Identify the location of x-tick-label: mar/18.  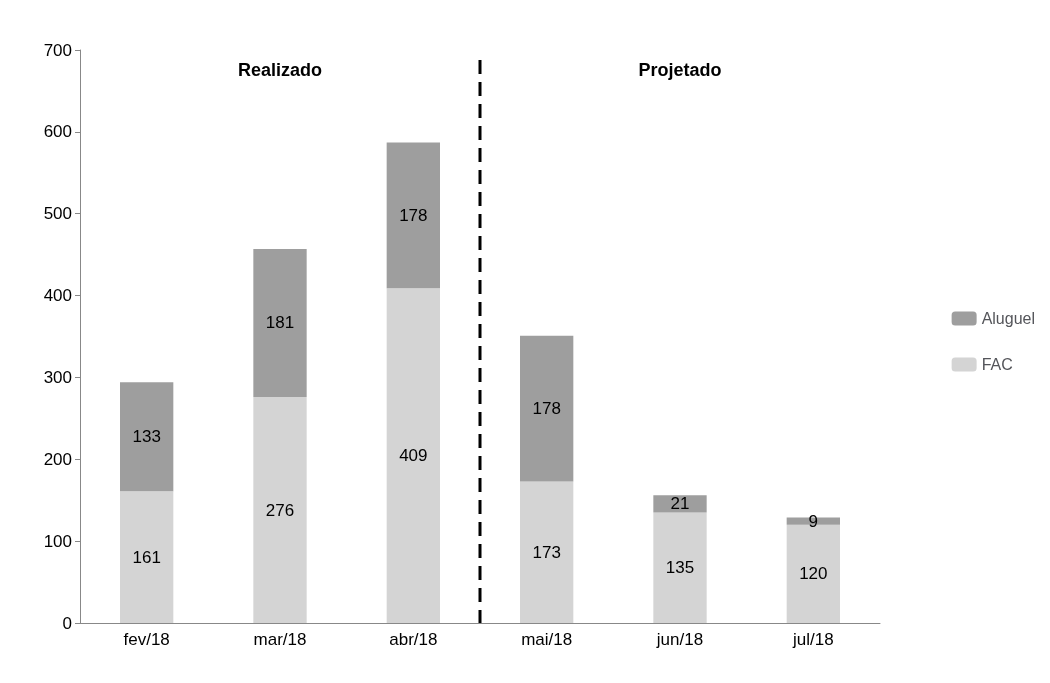
(280, 639).